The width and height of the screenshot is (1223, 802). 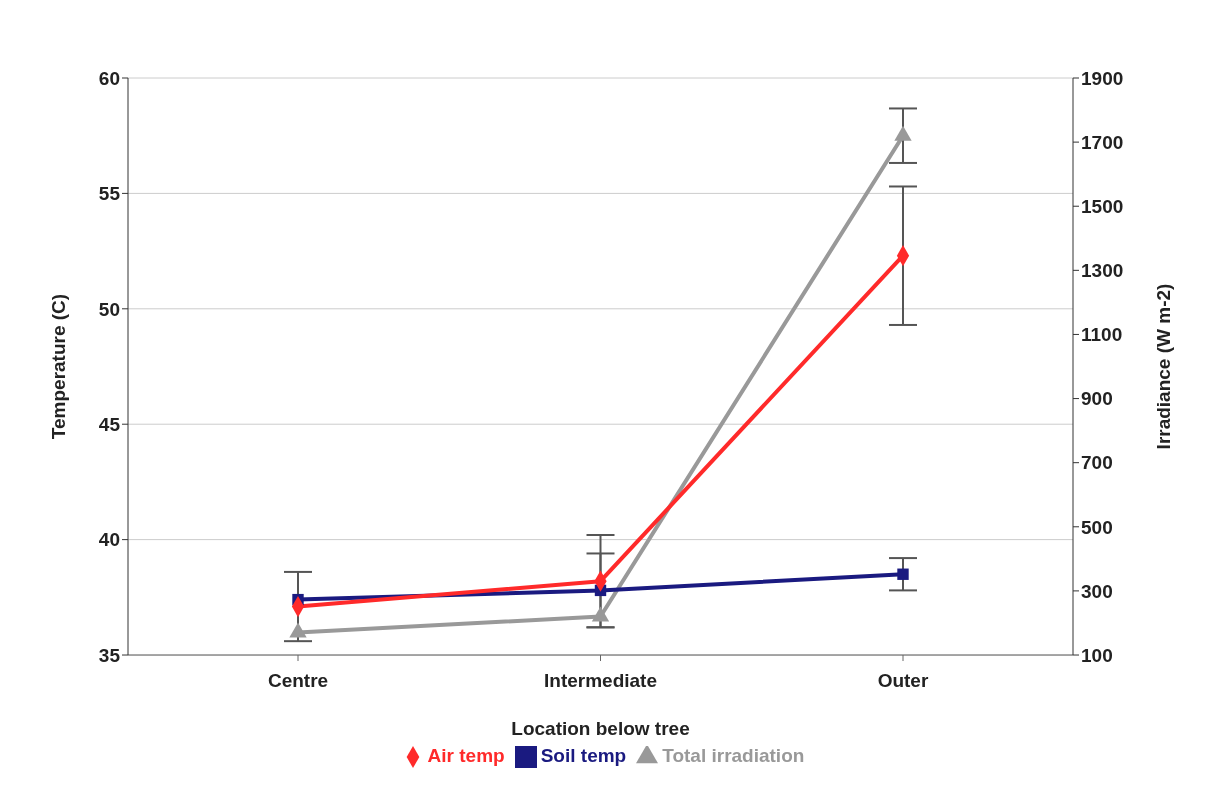 What do you see at coordinates (1102, 78) in the screenshot?
I see `y2-tick-label: 1900` at bounding box center [1102, 78].